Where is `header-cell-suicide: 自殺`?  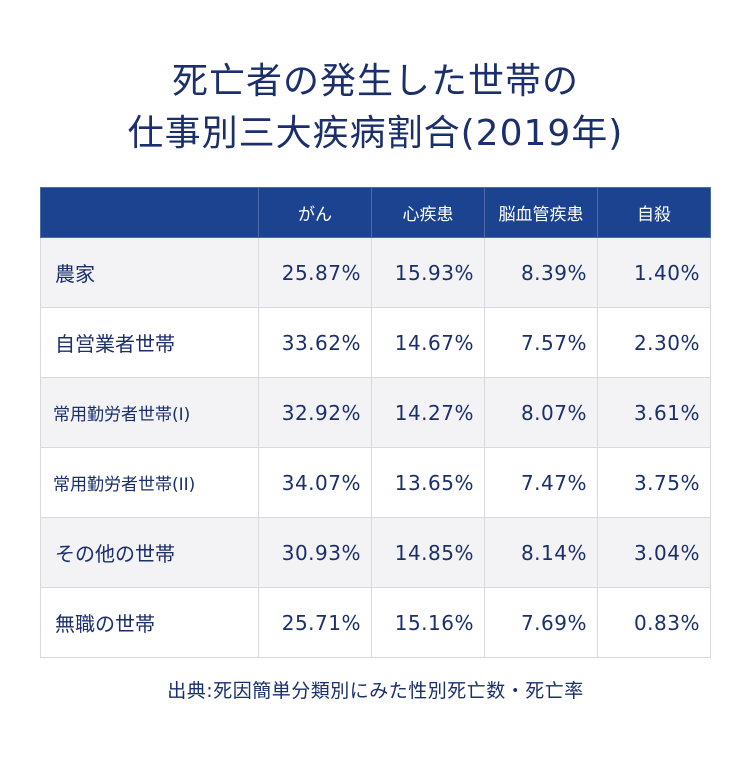
header-cell-suicide: 自殺 is located at coordinates (654, 212).